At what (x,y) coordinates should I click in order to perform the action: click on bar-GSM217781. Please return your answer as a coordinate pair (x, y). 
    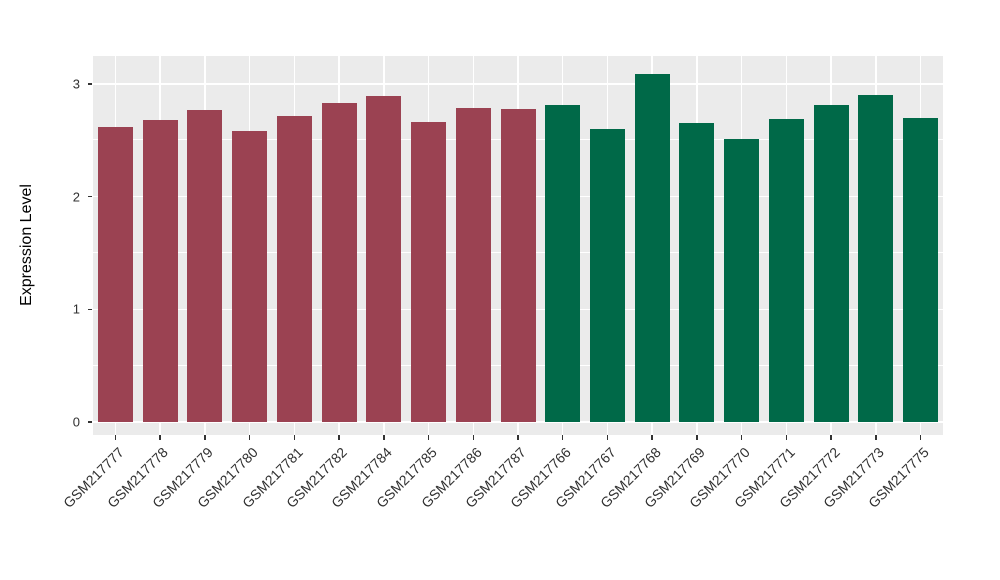
    Looking at the image, I should click on (294, 268).